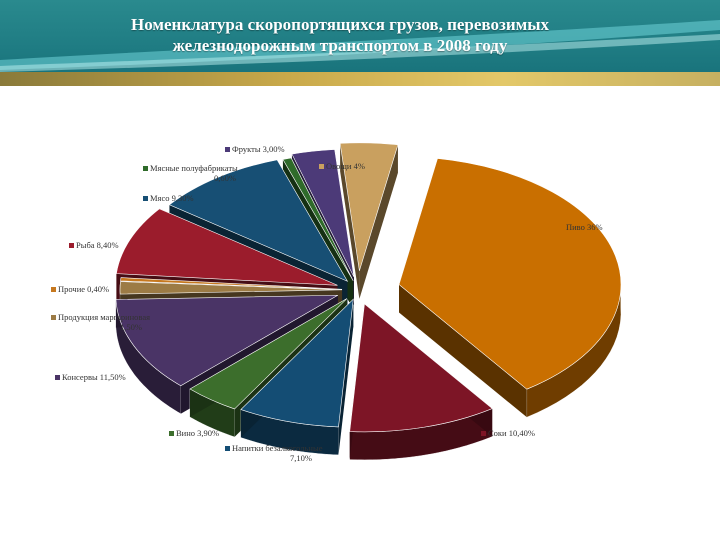 The width and height of the screenshot is (720, 540). I want to click on slice-label-text: Овощи 4%, so click(345, 166).